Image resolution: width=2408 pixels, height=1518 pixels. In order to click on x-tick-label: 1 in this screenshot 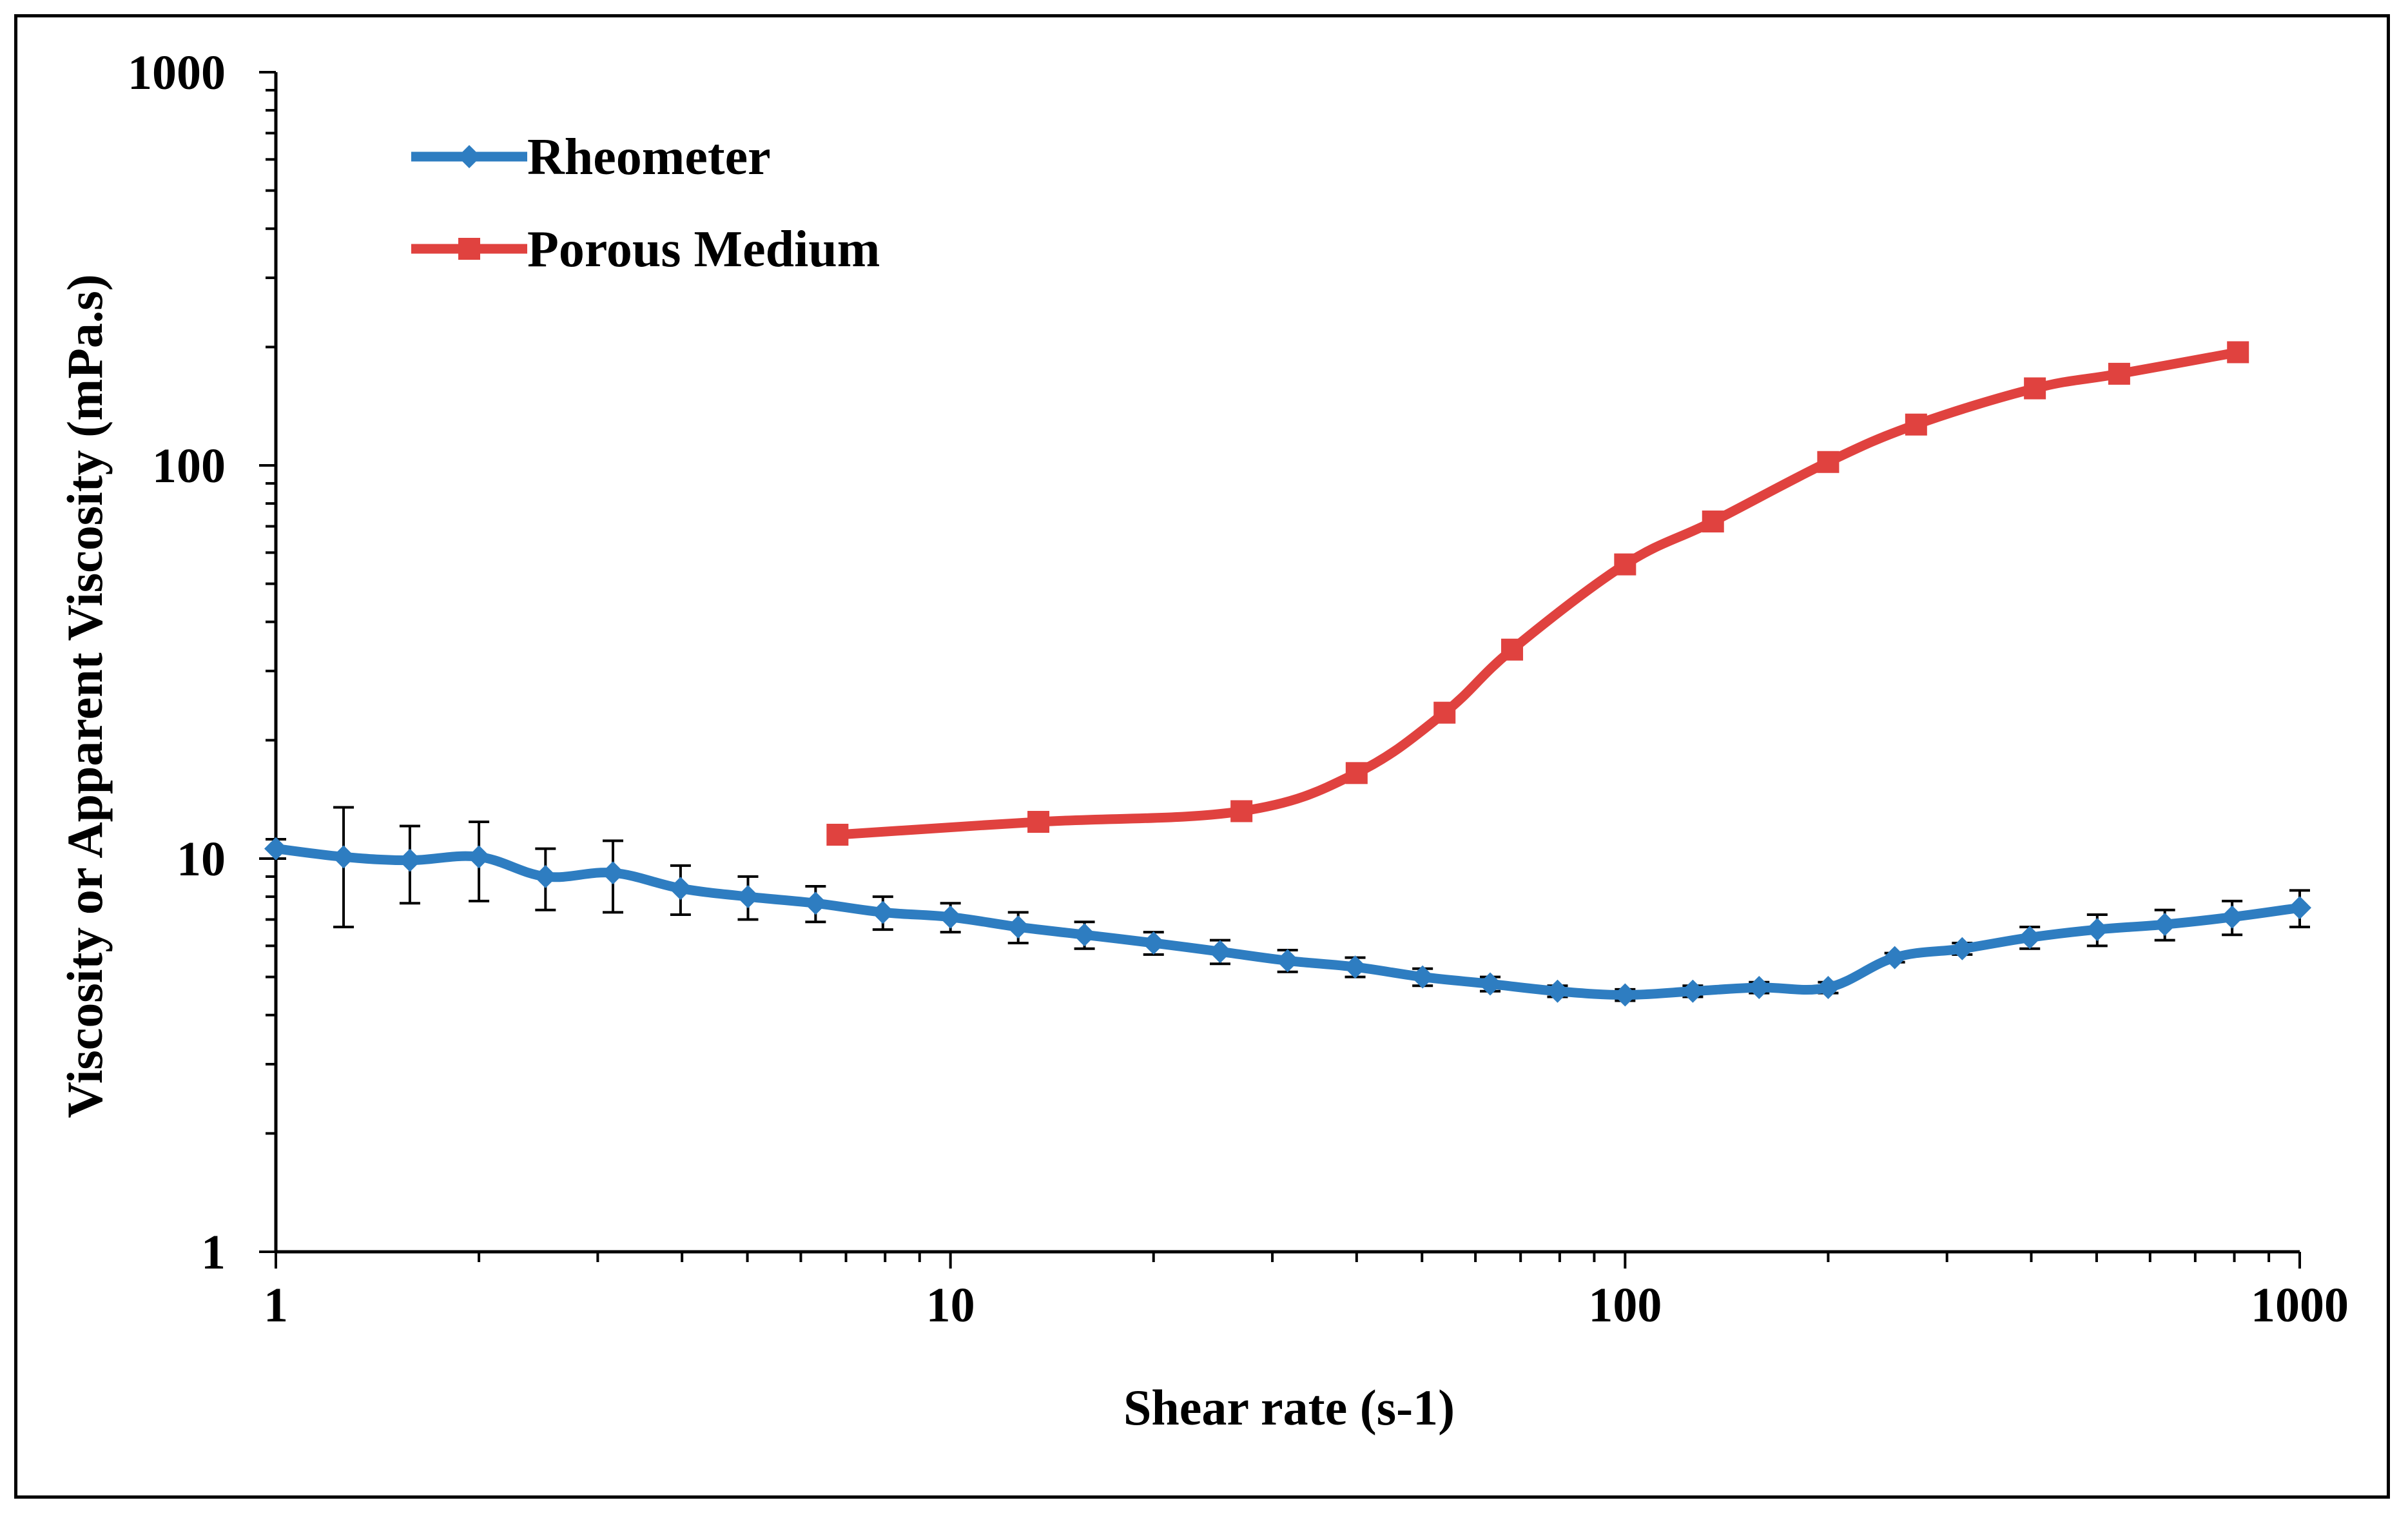, I will do `click(276, 1305)`.